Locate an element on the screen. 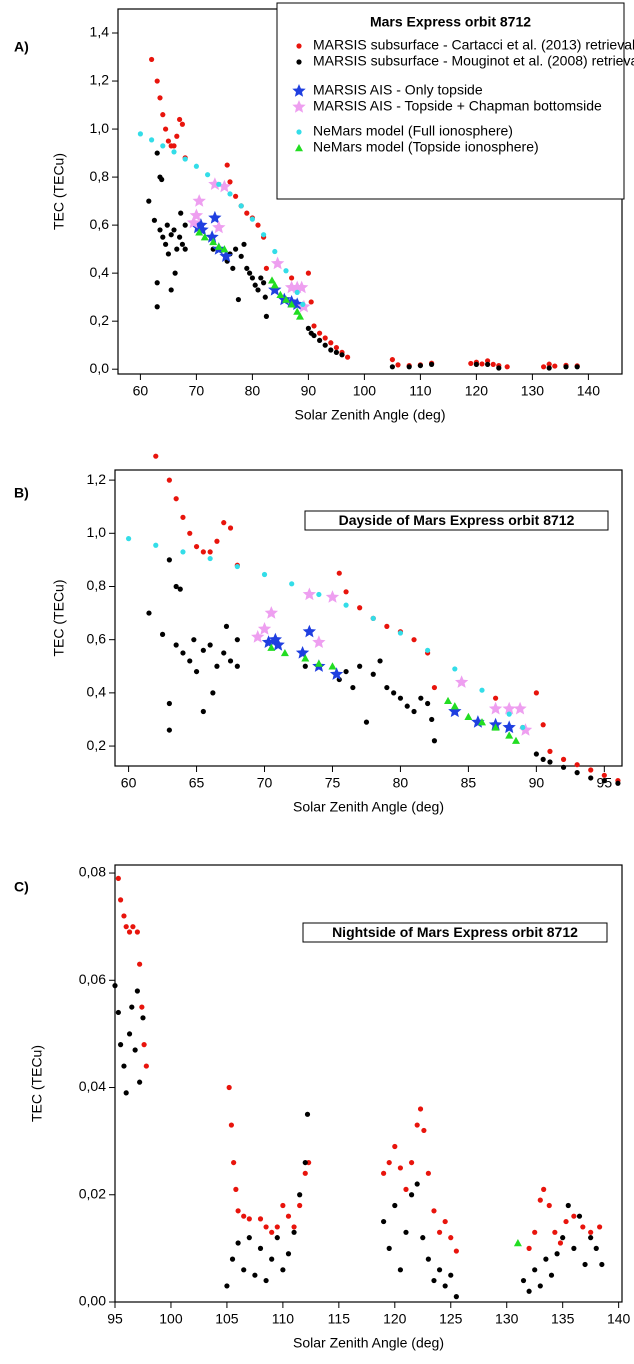 This screenshot has width=634, height=1364. panel-label: C) is located at coordinates (21, 887).